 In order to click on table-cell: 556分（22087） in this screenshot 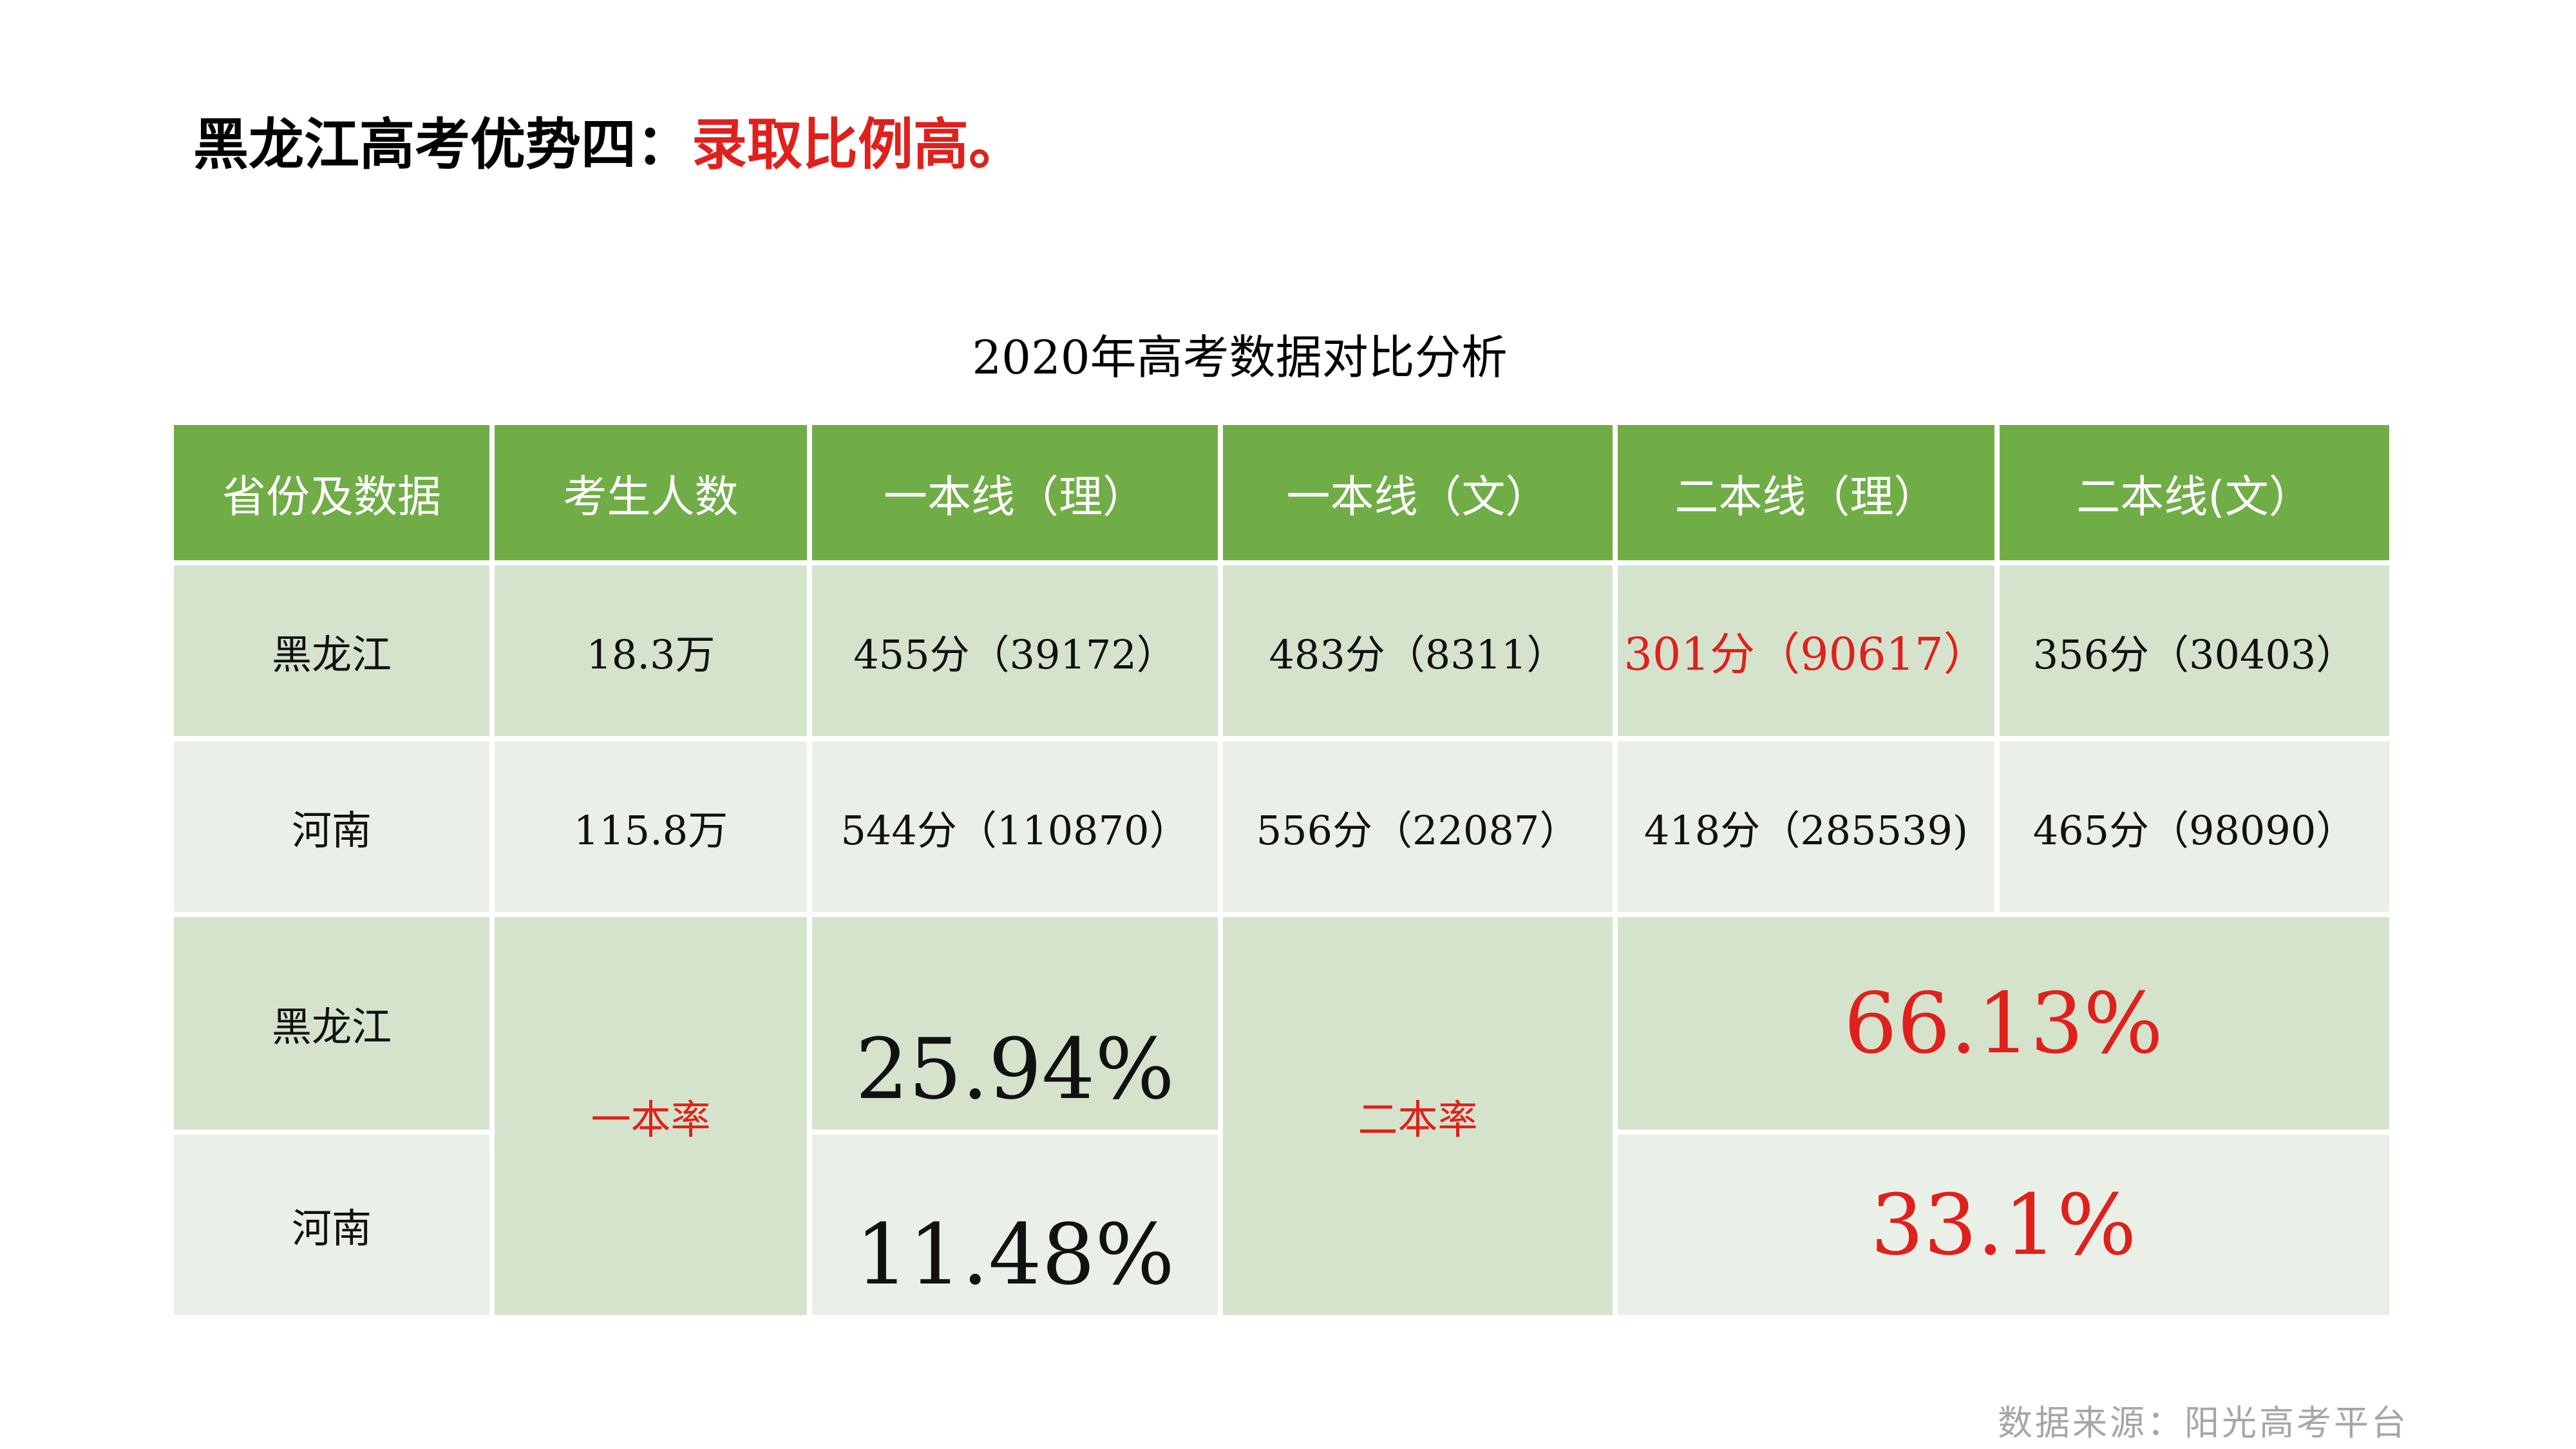, I will do `click(1418, 826)`.